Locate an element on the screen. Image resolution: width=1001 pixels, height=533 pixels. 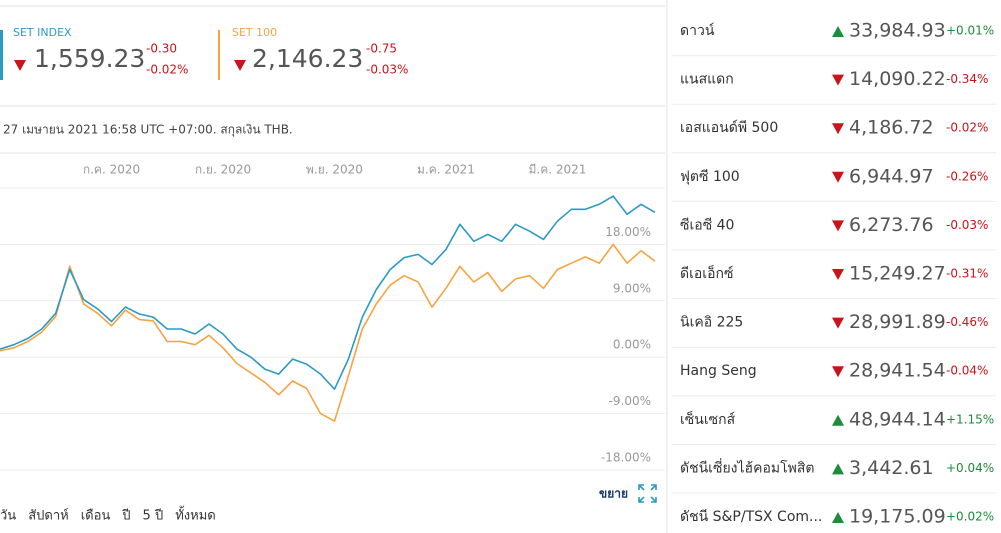
y-tick-label: 18.00% is located at coordinates (628, 232).